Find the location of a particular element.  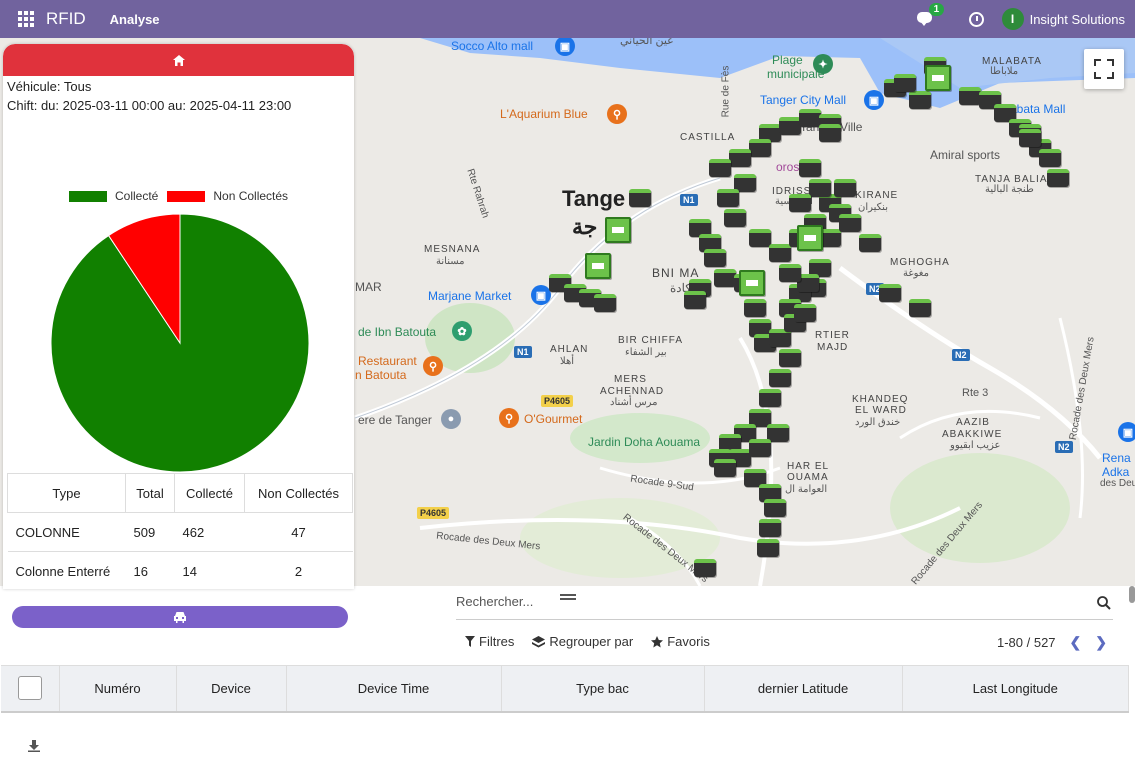

pager-next-icon: ❯ is located at coordinates (1101, 642).